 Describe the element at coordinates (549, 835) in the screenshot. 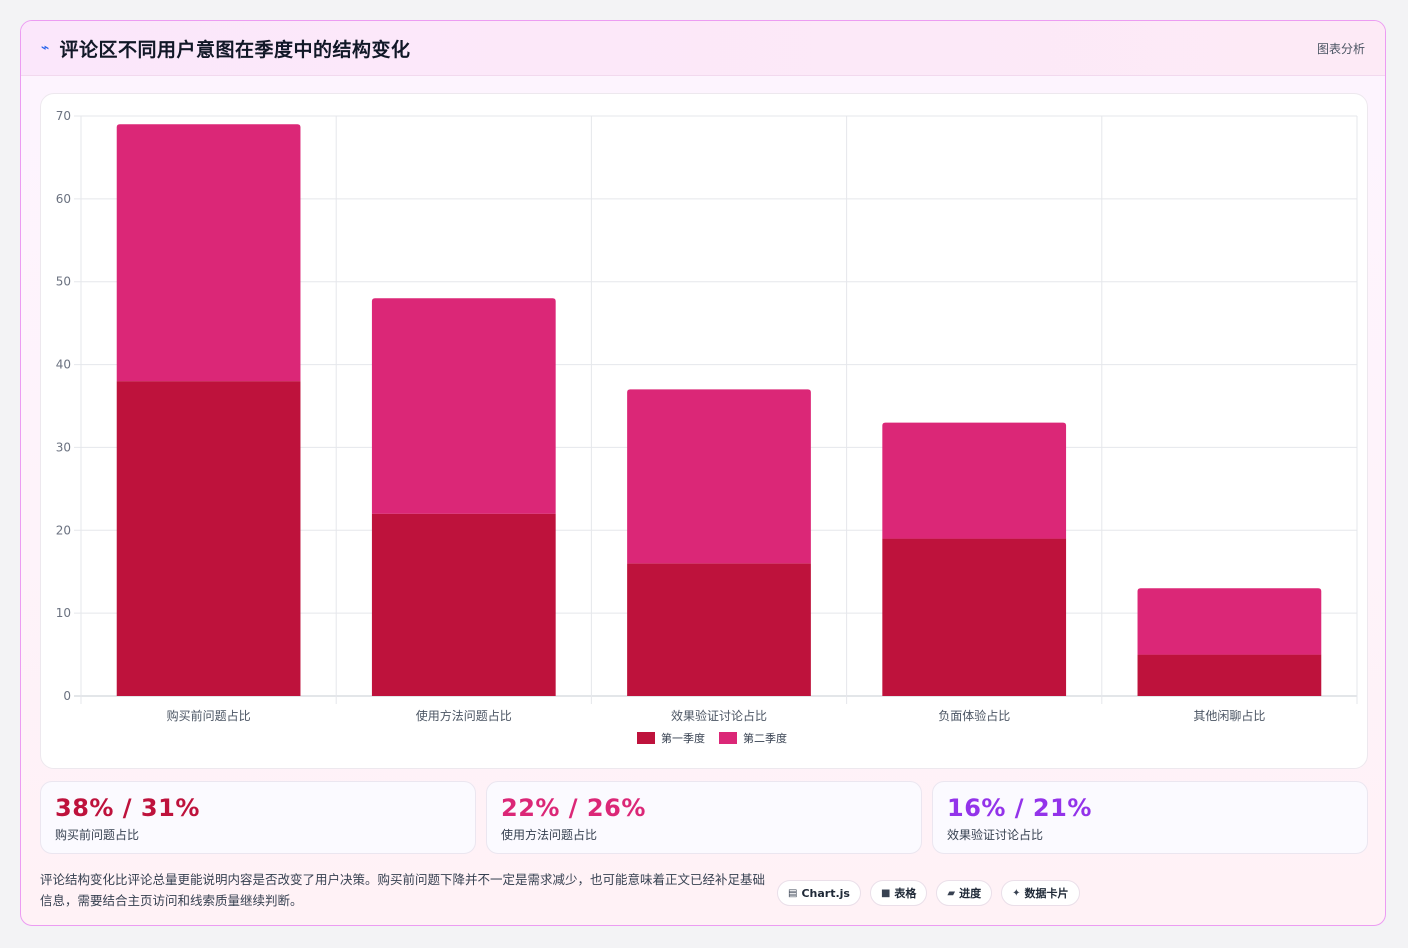

I see `stat-label: 使用方法问题占比` at that location.